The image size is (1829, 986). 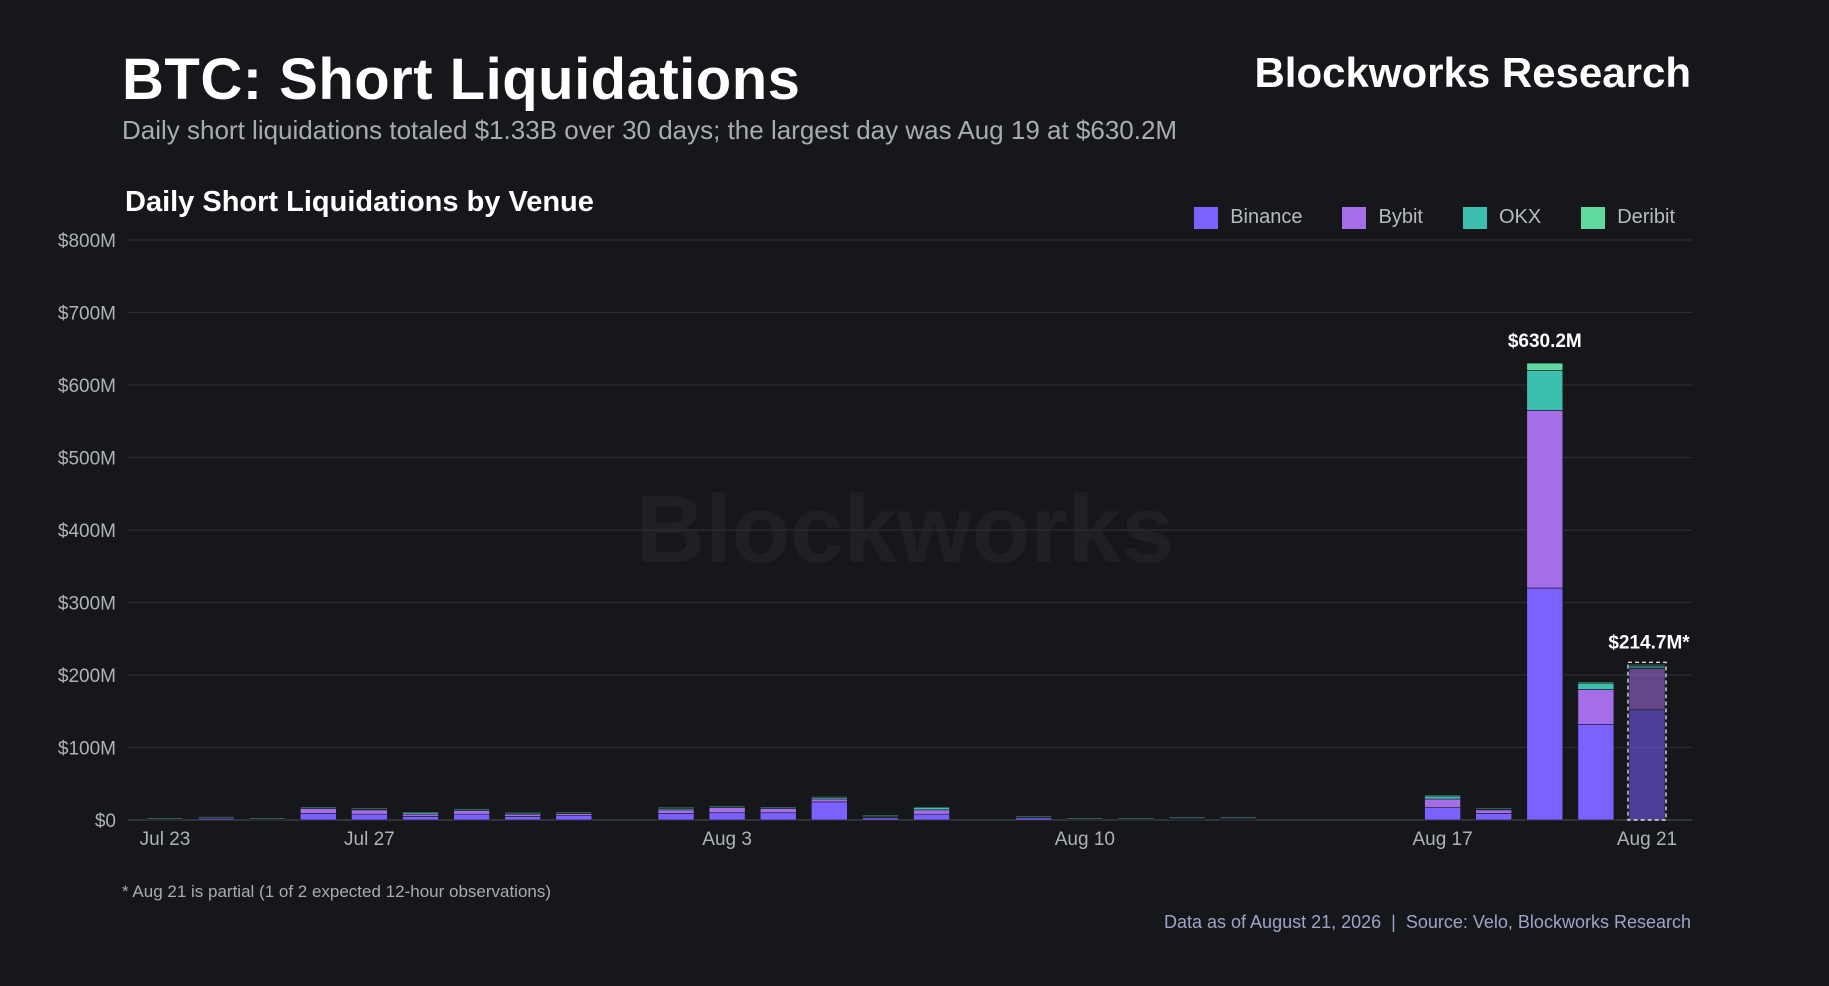 What do you see at coordinates (359, 202) in the screenshot?
I see `chart-title: Daily Short Liquidations by Venue` at bounding box center [359, 202].